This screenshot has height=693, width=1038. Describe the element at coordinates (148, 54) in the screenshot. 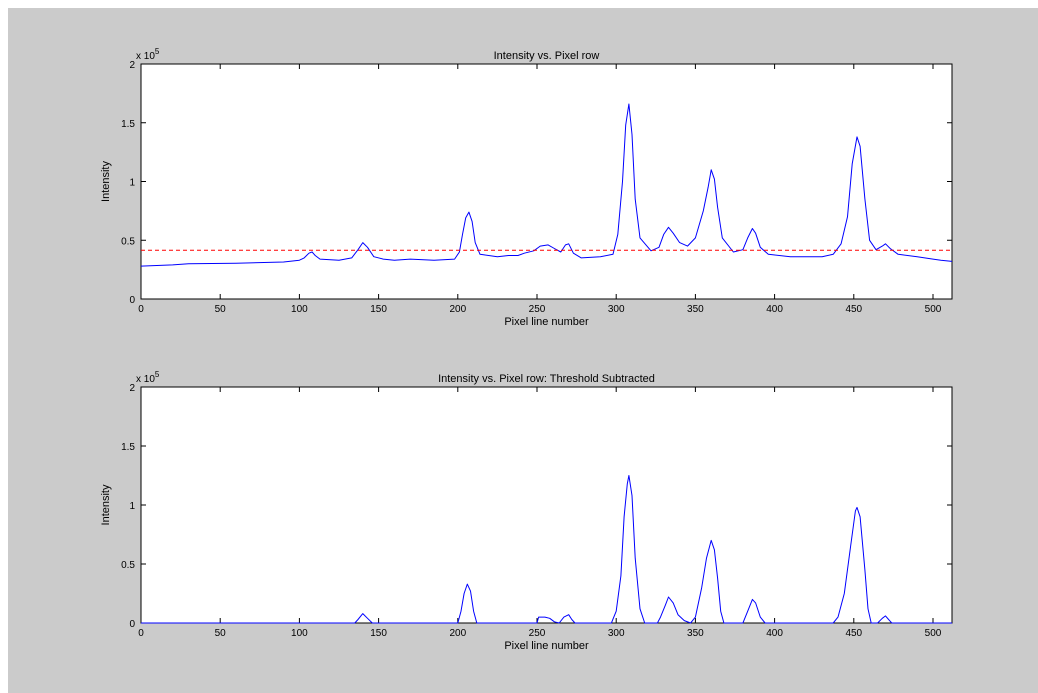

I see `chart1-y-multiplier: x 105` at that location.